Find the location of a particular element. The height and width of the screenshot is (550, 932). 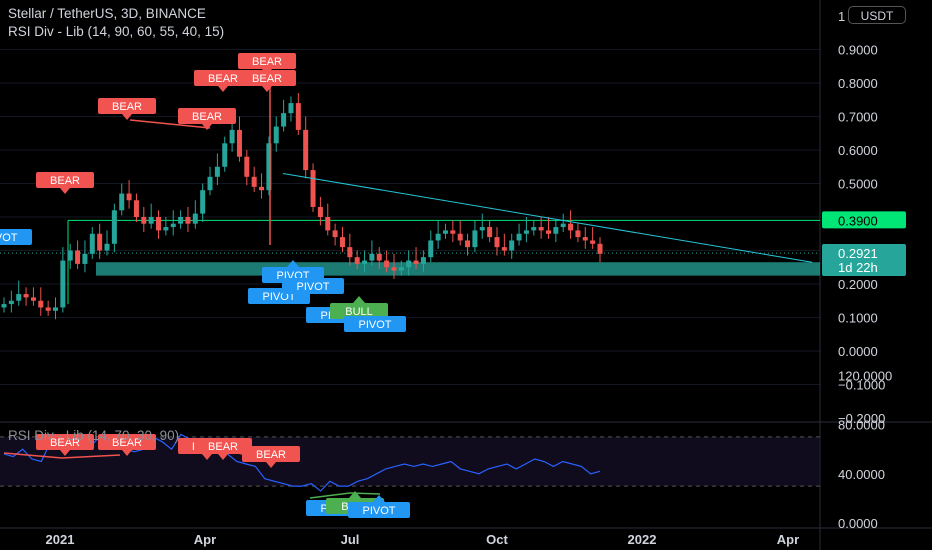

time-tick: Jul is located at coordinates (350, 539).